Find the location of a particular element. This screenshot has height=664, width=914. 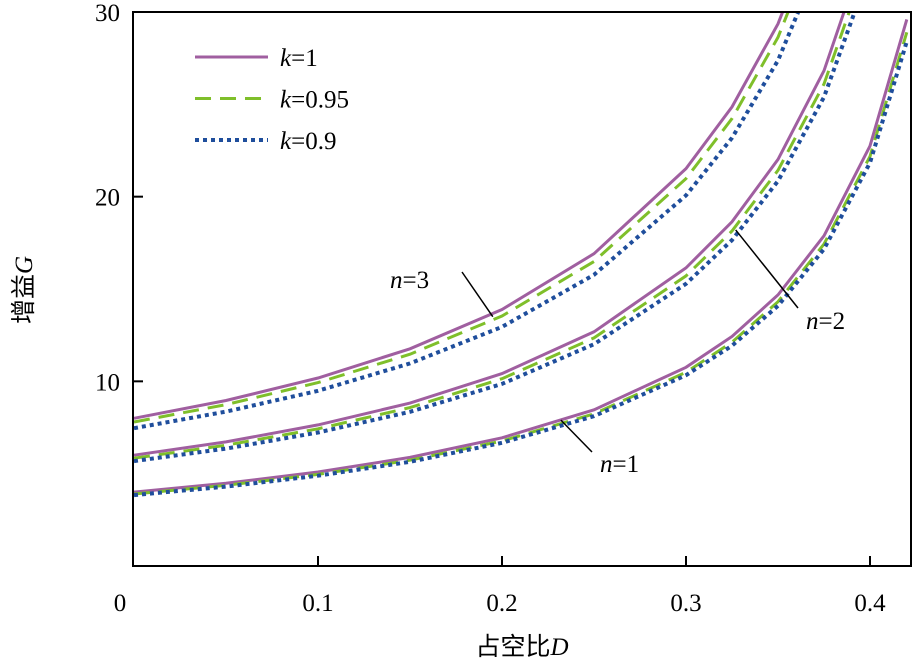

x-axis-label: 占空比D is located at coordinates (521, 647).